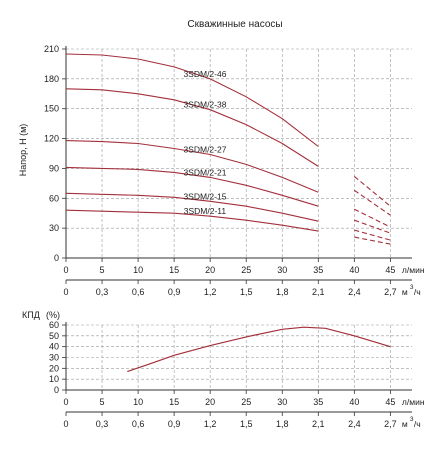 This screenshot has height=452, width=444. I want to click on head-xtick-label: 30, so click(282, 270).